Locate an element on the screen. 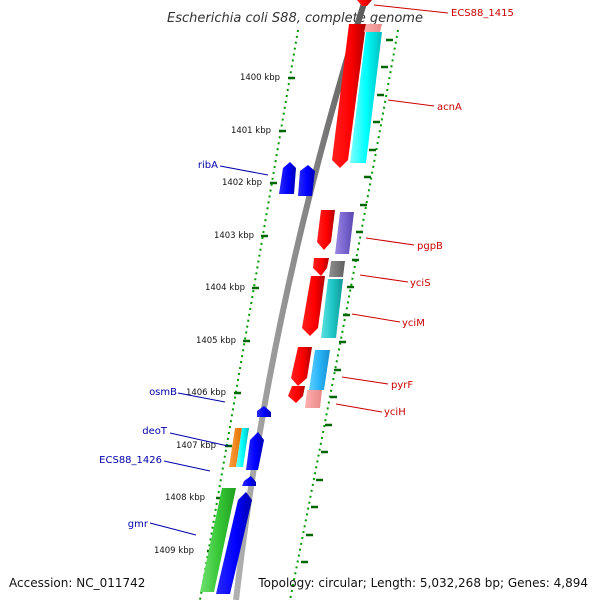  forward-label-leaders is located at coordinates (392, 208).